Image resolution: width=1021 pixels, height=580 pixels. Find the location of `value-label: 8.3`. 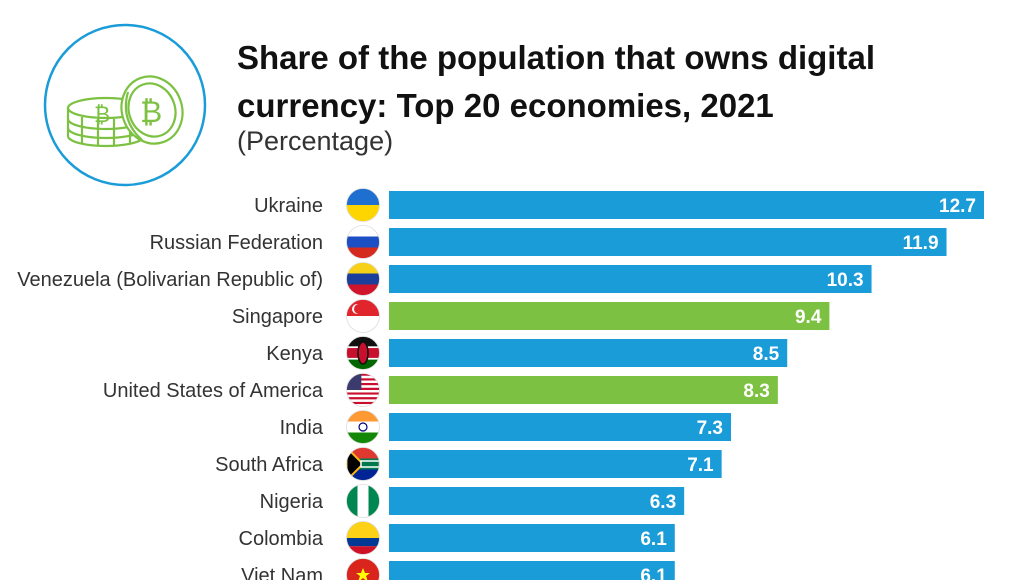

value-label: 8.3 is located at coordinates (756, 391).